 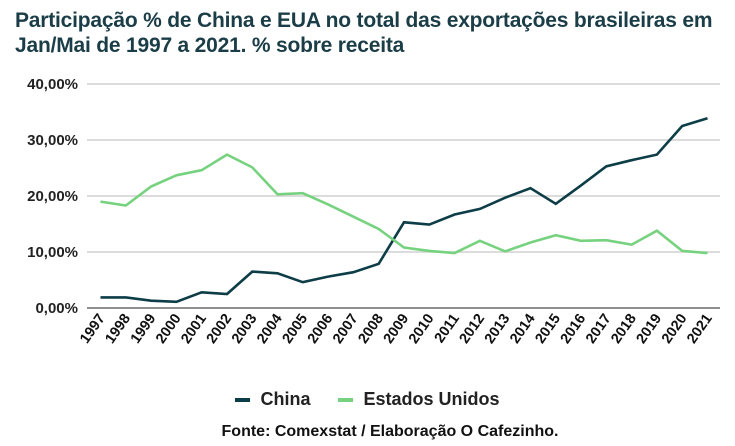 What do you see at coordinates (321, 329) in the screenshot?
I see `x-tick-label: 2006` at bounding box center [321, 329].